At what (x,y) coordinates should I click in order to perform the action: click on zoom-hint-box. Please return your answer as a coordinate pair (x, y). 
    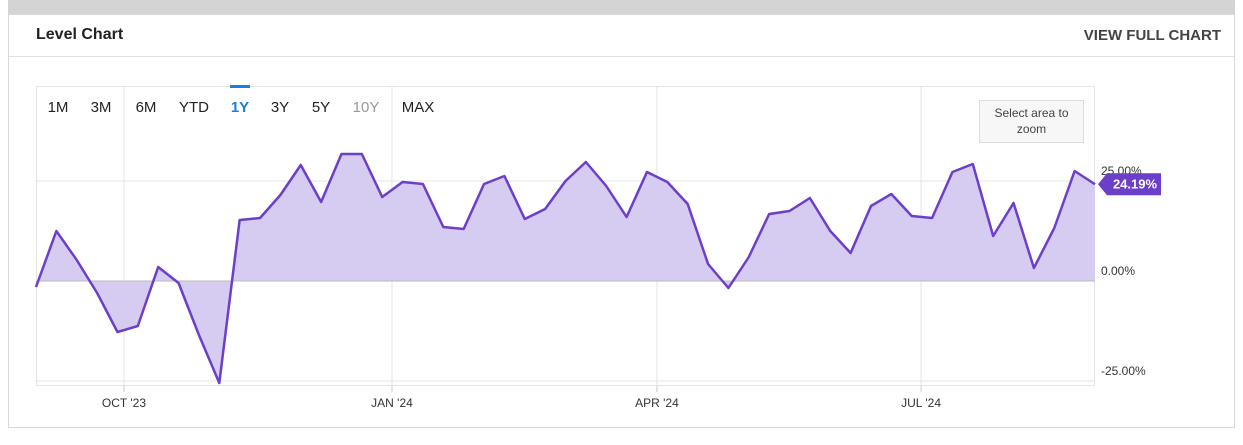
    Looking at the image, I should click on (1031, 121).